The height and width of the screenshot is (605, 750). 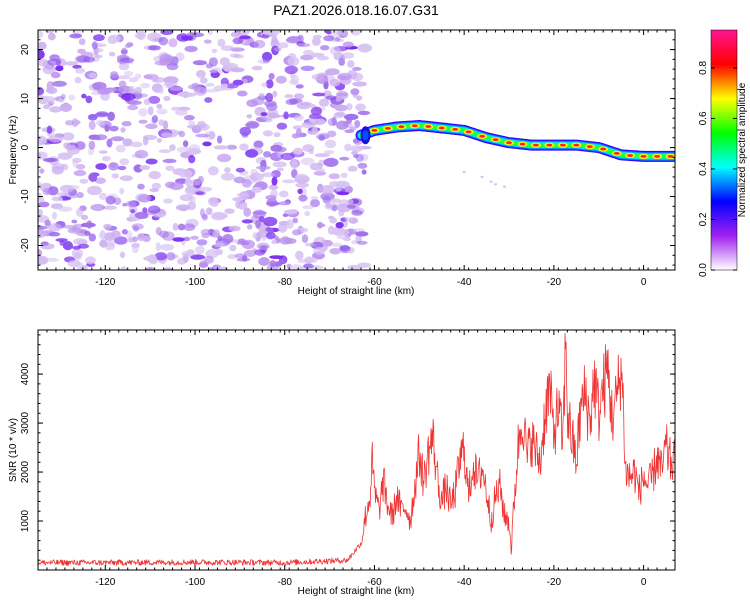 What do you see at coordinates (496, 184) in the screenshot?
I see `stray-point` at bounding box center [496, 184].